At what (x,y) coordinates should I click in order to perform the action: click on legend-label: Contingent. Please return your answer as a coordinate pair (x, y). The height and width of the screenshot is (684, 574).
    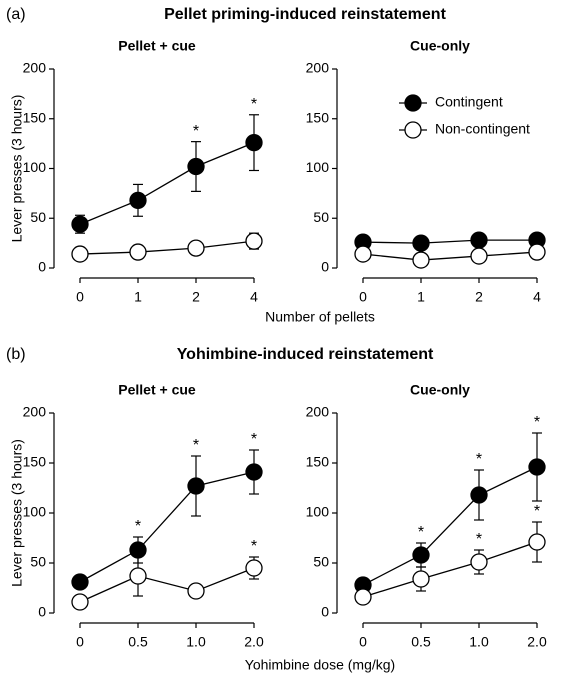
    Looking at the image, I should click on (469, 102).